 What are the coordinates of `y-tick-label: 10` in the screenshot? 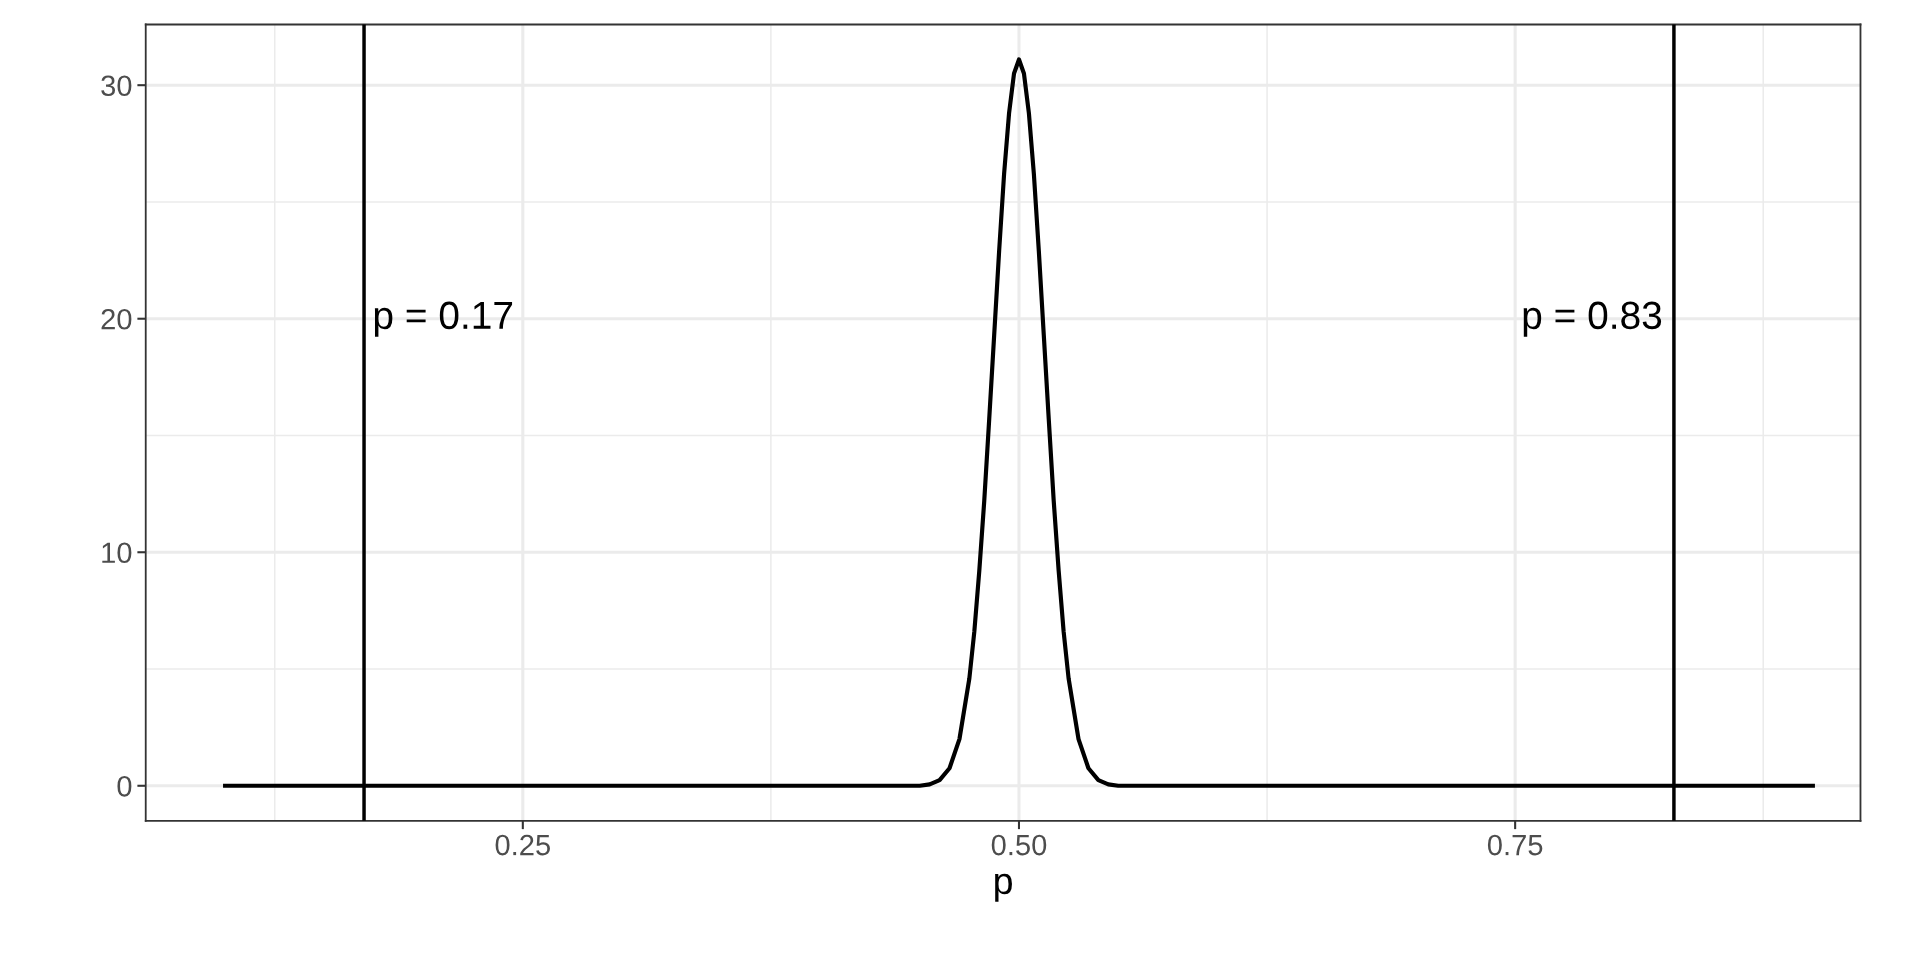 It's located at (117, 553).